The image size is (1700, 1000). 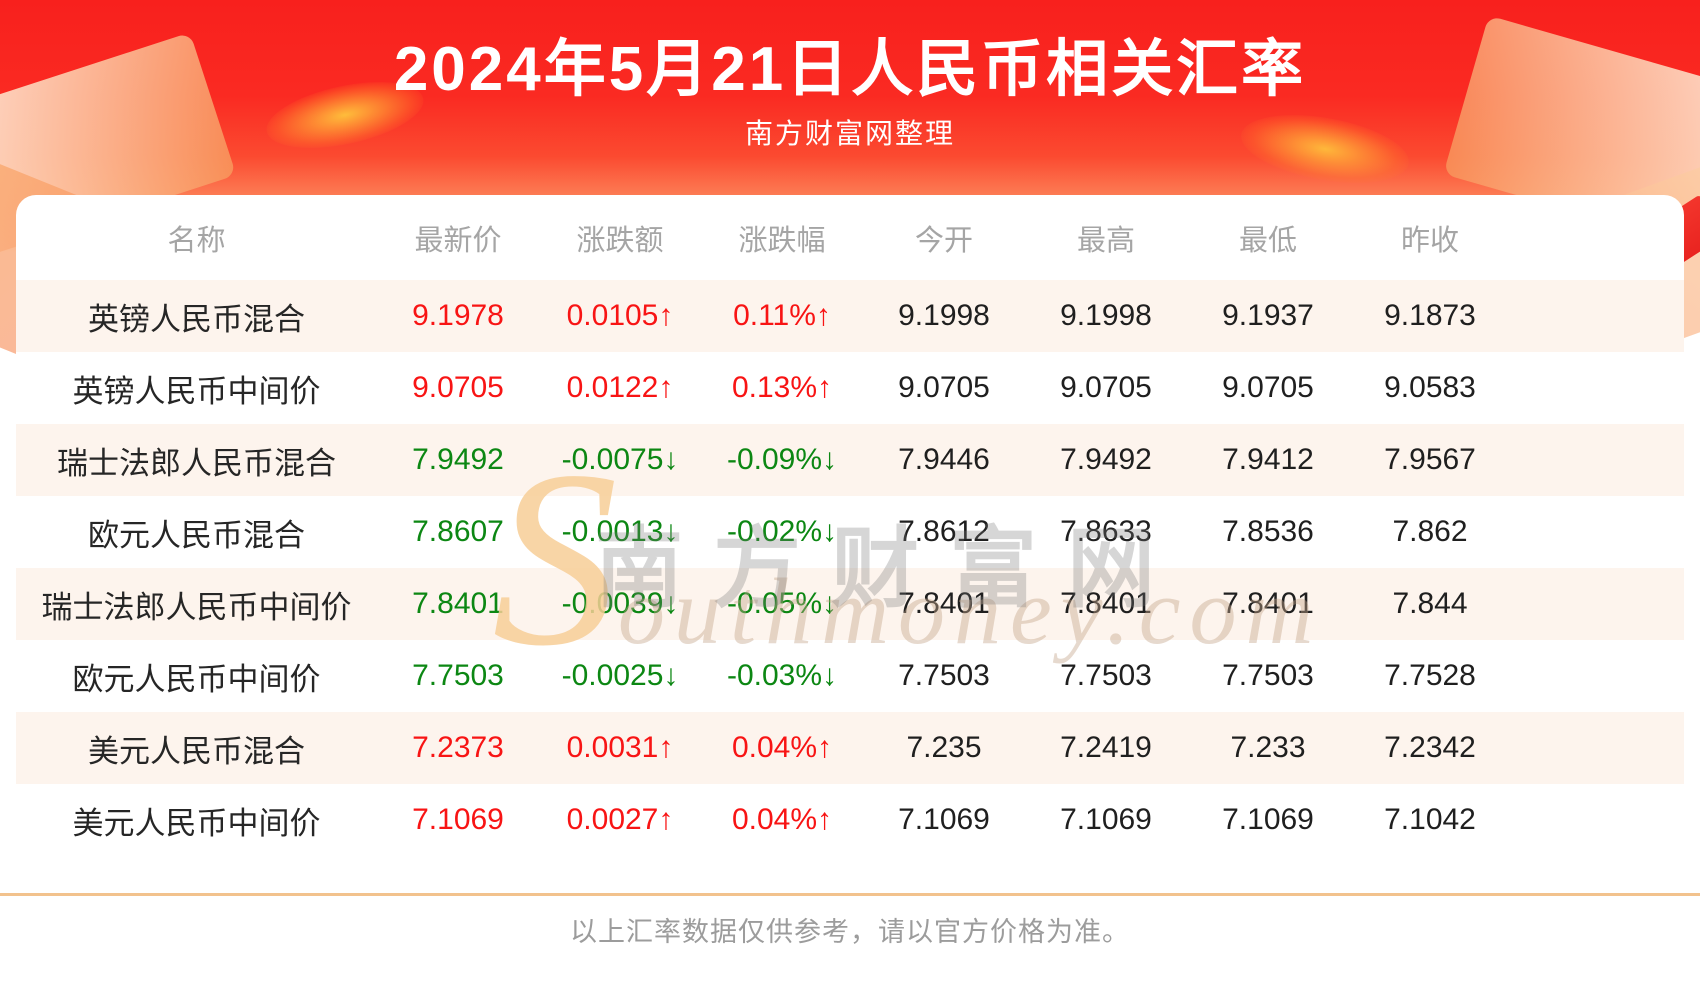 I want to click on column-header: 涨跌额, so click(x=620, y=240).